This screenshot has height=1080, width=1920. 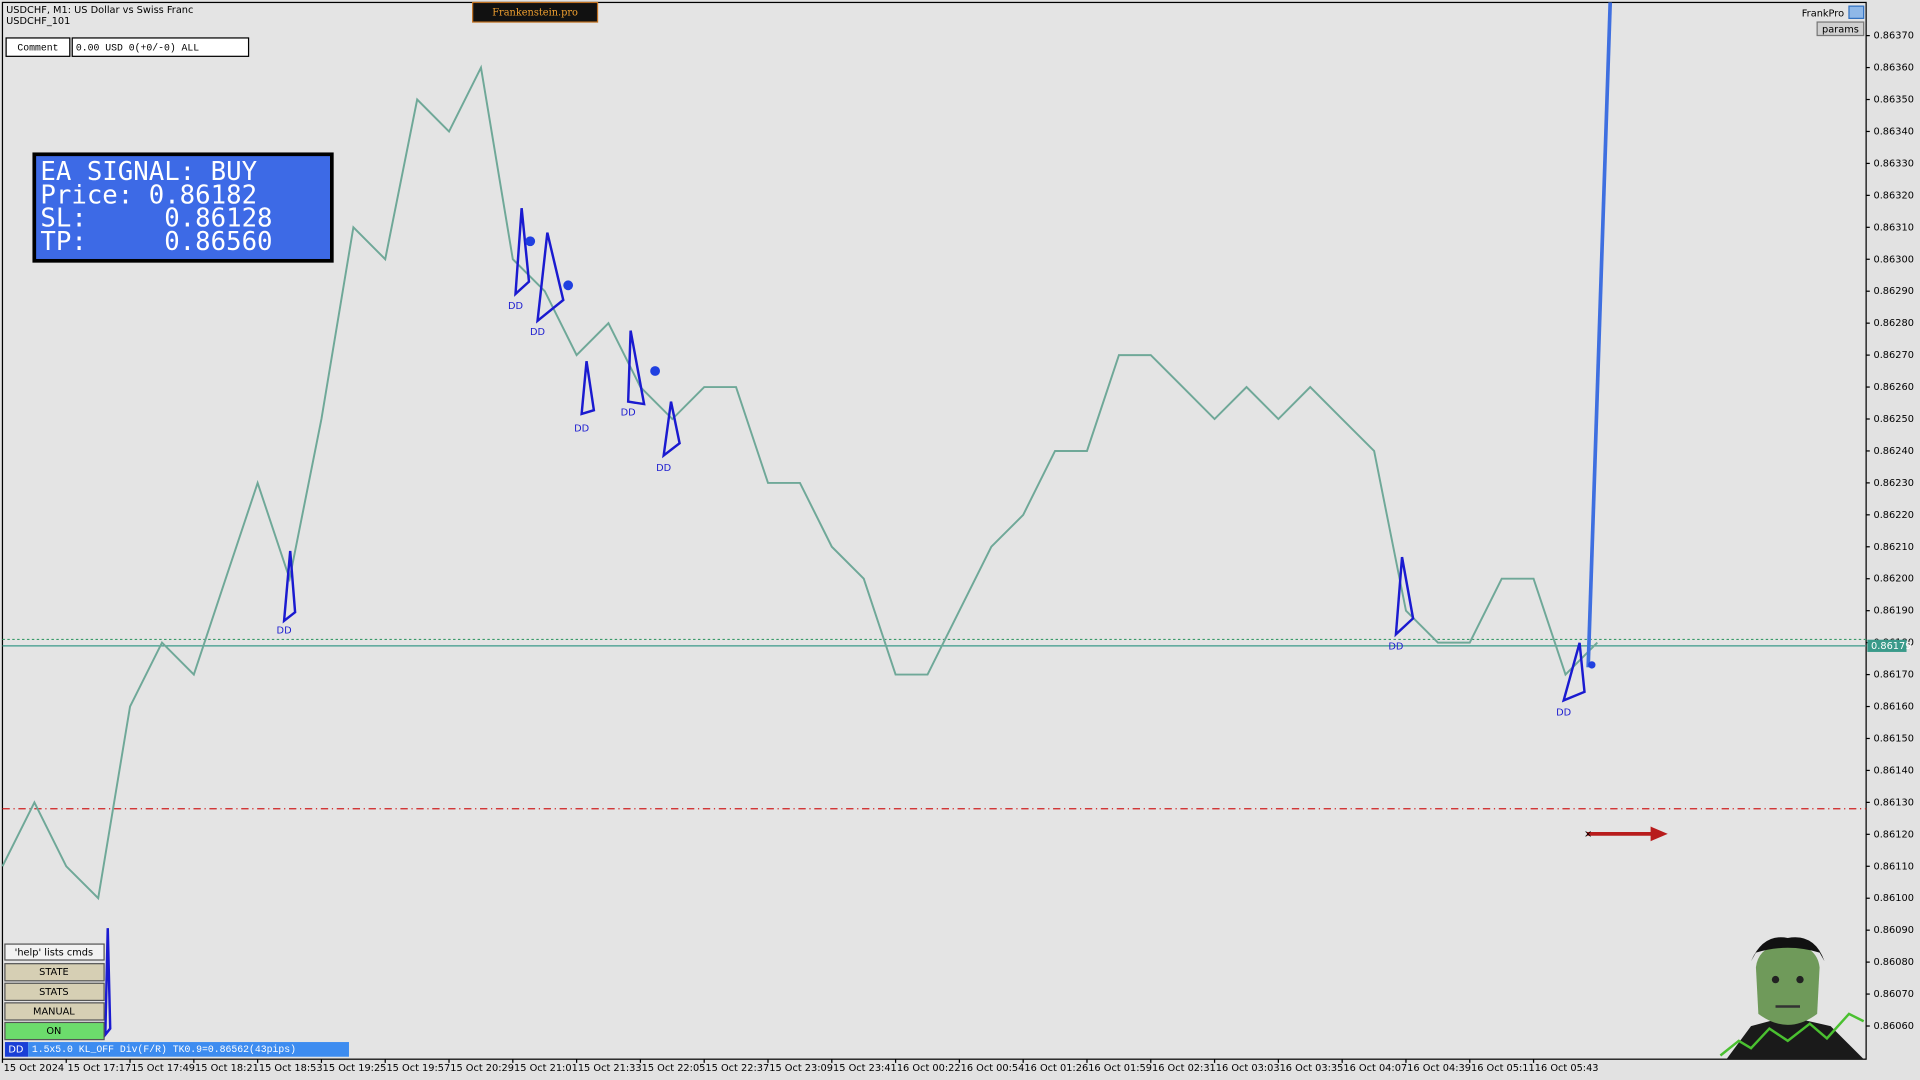 What do you see at coordinates (865, 1068) in the screenshot?
I see `x-tick-label: 15 Oct 23:41` at bounding box center [865, 1068].